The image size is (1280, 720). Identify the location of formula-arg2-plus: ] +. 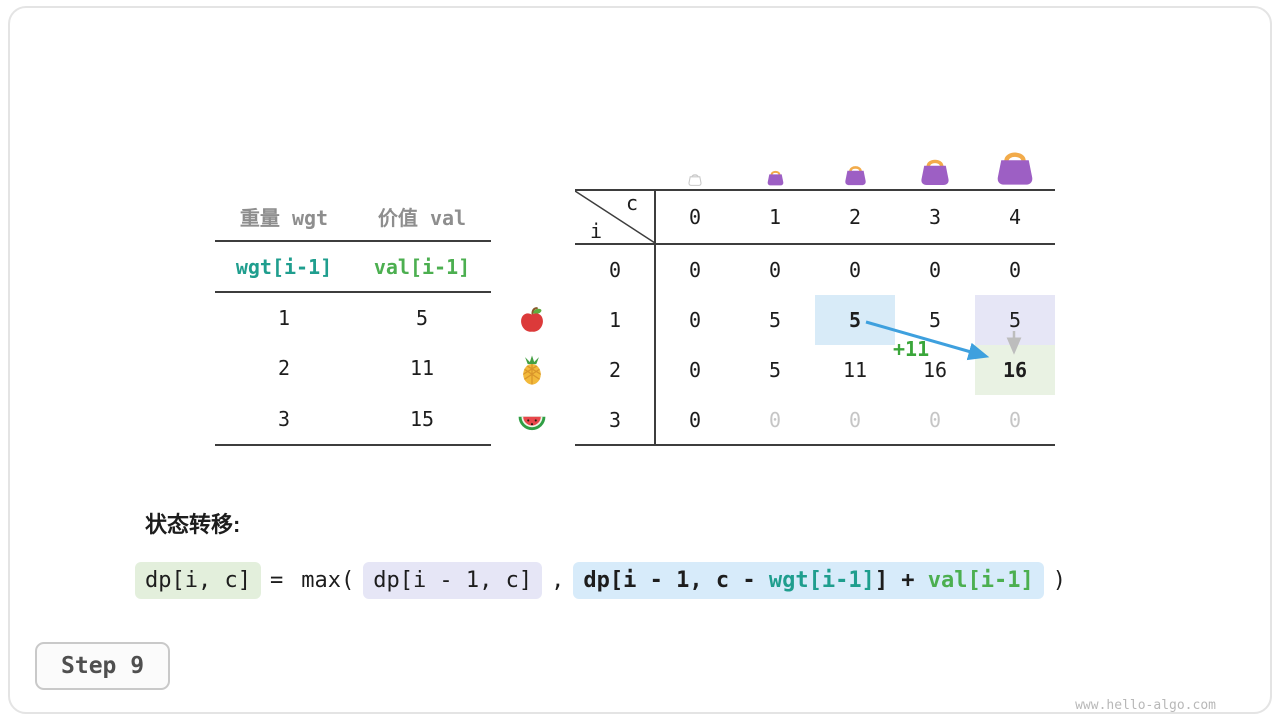
(901, 580).